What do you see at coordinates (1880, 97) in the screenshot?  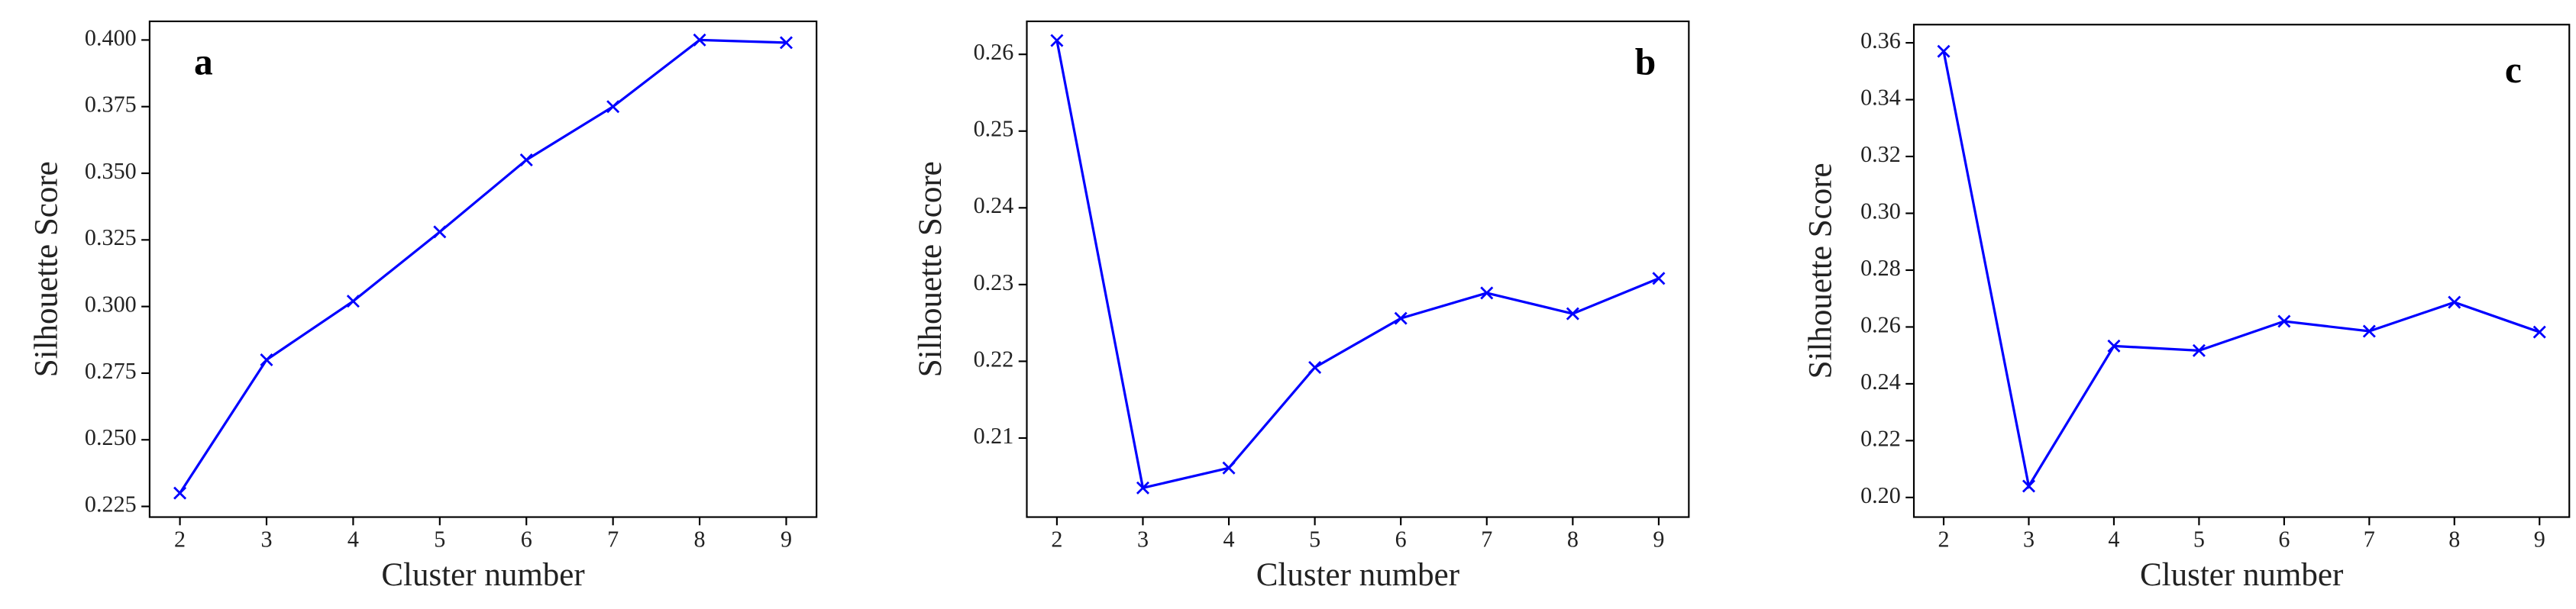 I see `y-tick-label: 0.34` at bounding box center [1880, 97].